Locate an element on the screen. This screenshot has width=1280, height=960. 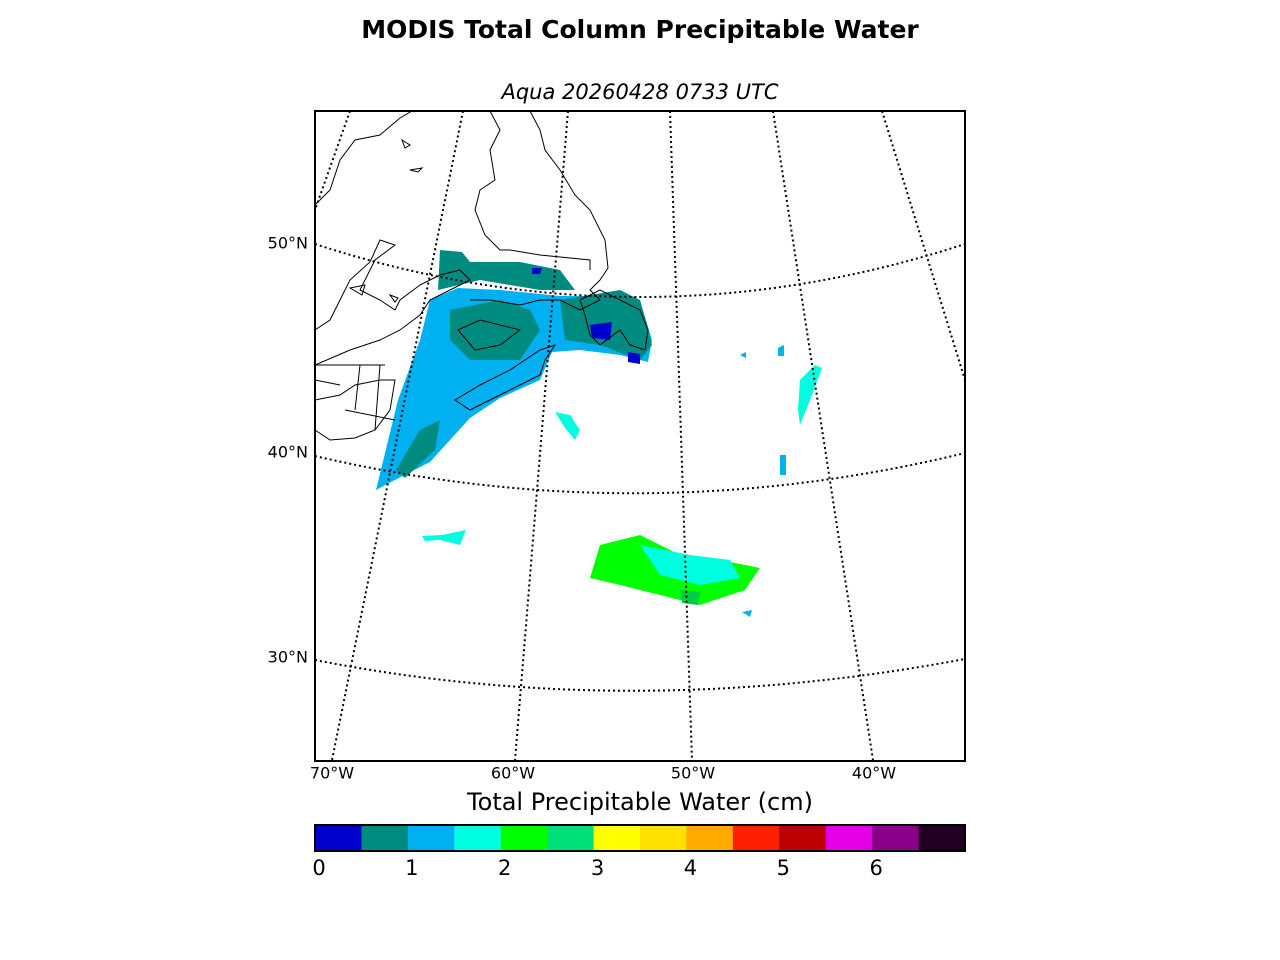
lon-label: 70°W is located at coordinates (332, 773).